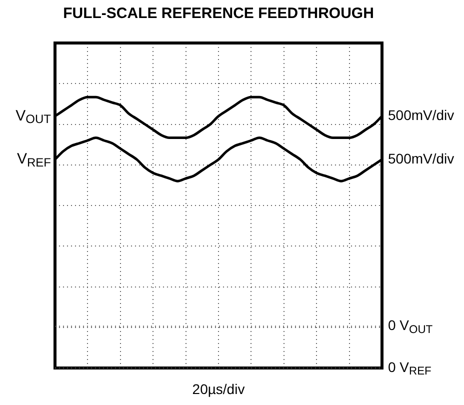 The width and height of the screenshot is (464, 405). I want to click on chart-title: FULL-SCALE REFERENCE FEEDTHROUGH, so click(218, 13).